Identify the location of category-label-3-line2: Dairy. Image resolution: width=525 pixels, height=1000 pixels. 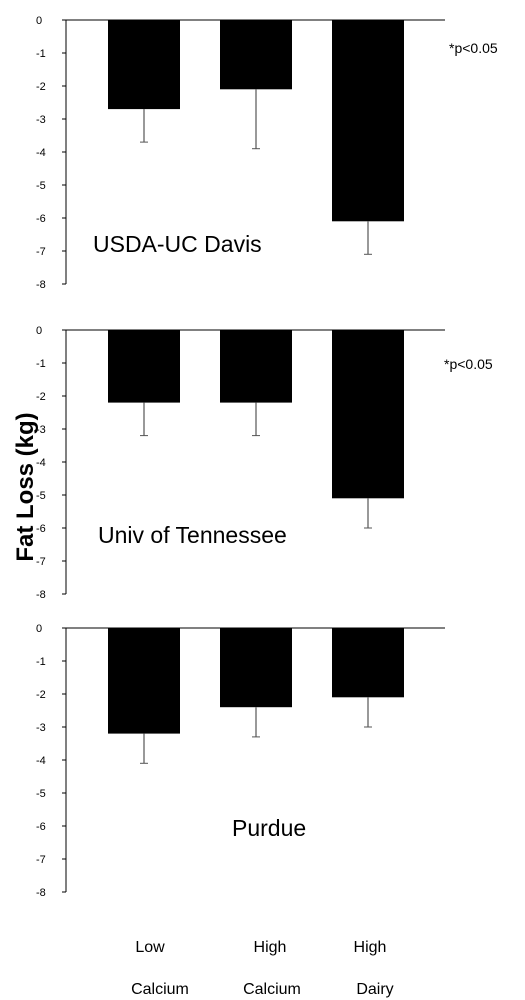
(374, 989).